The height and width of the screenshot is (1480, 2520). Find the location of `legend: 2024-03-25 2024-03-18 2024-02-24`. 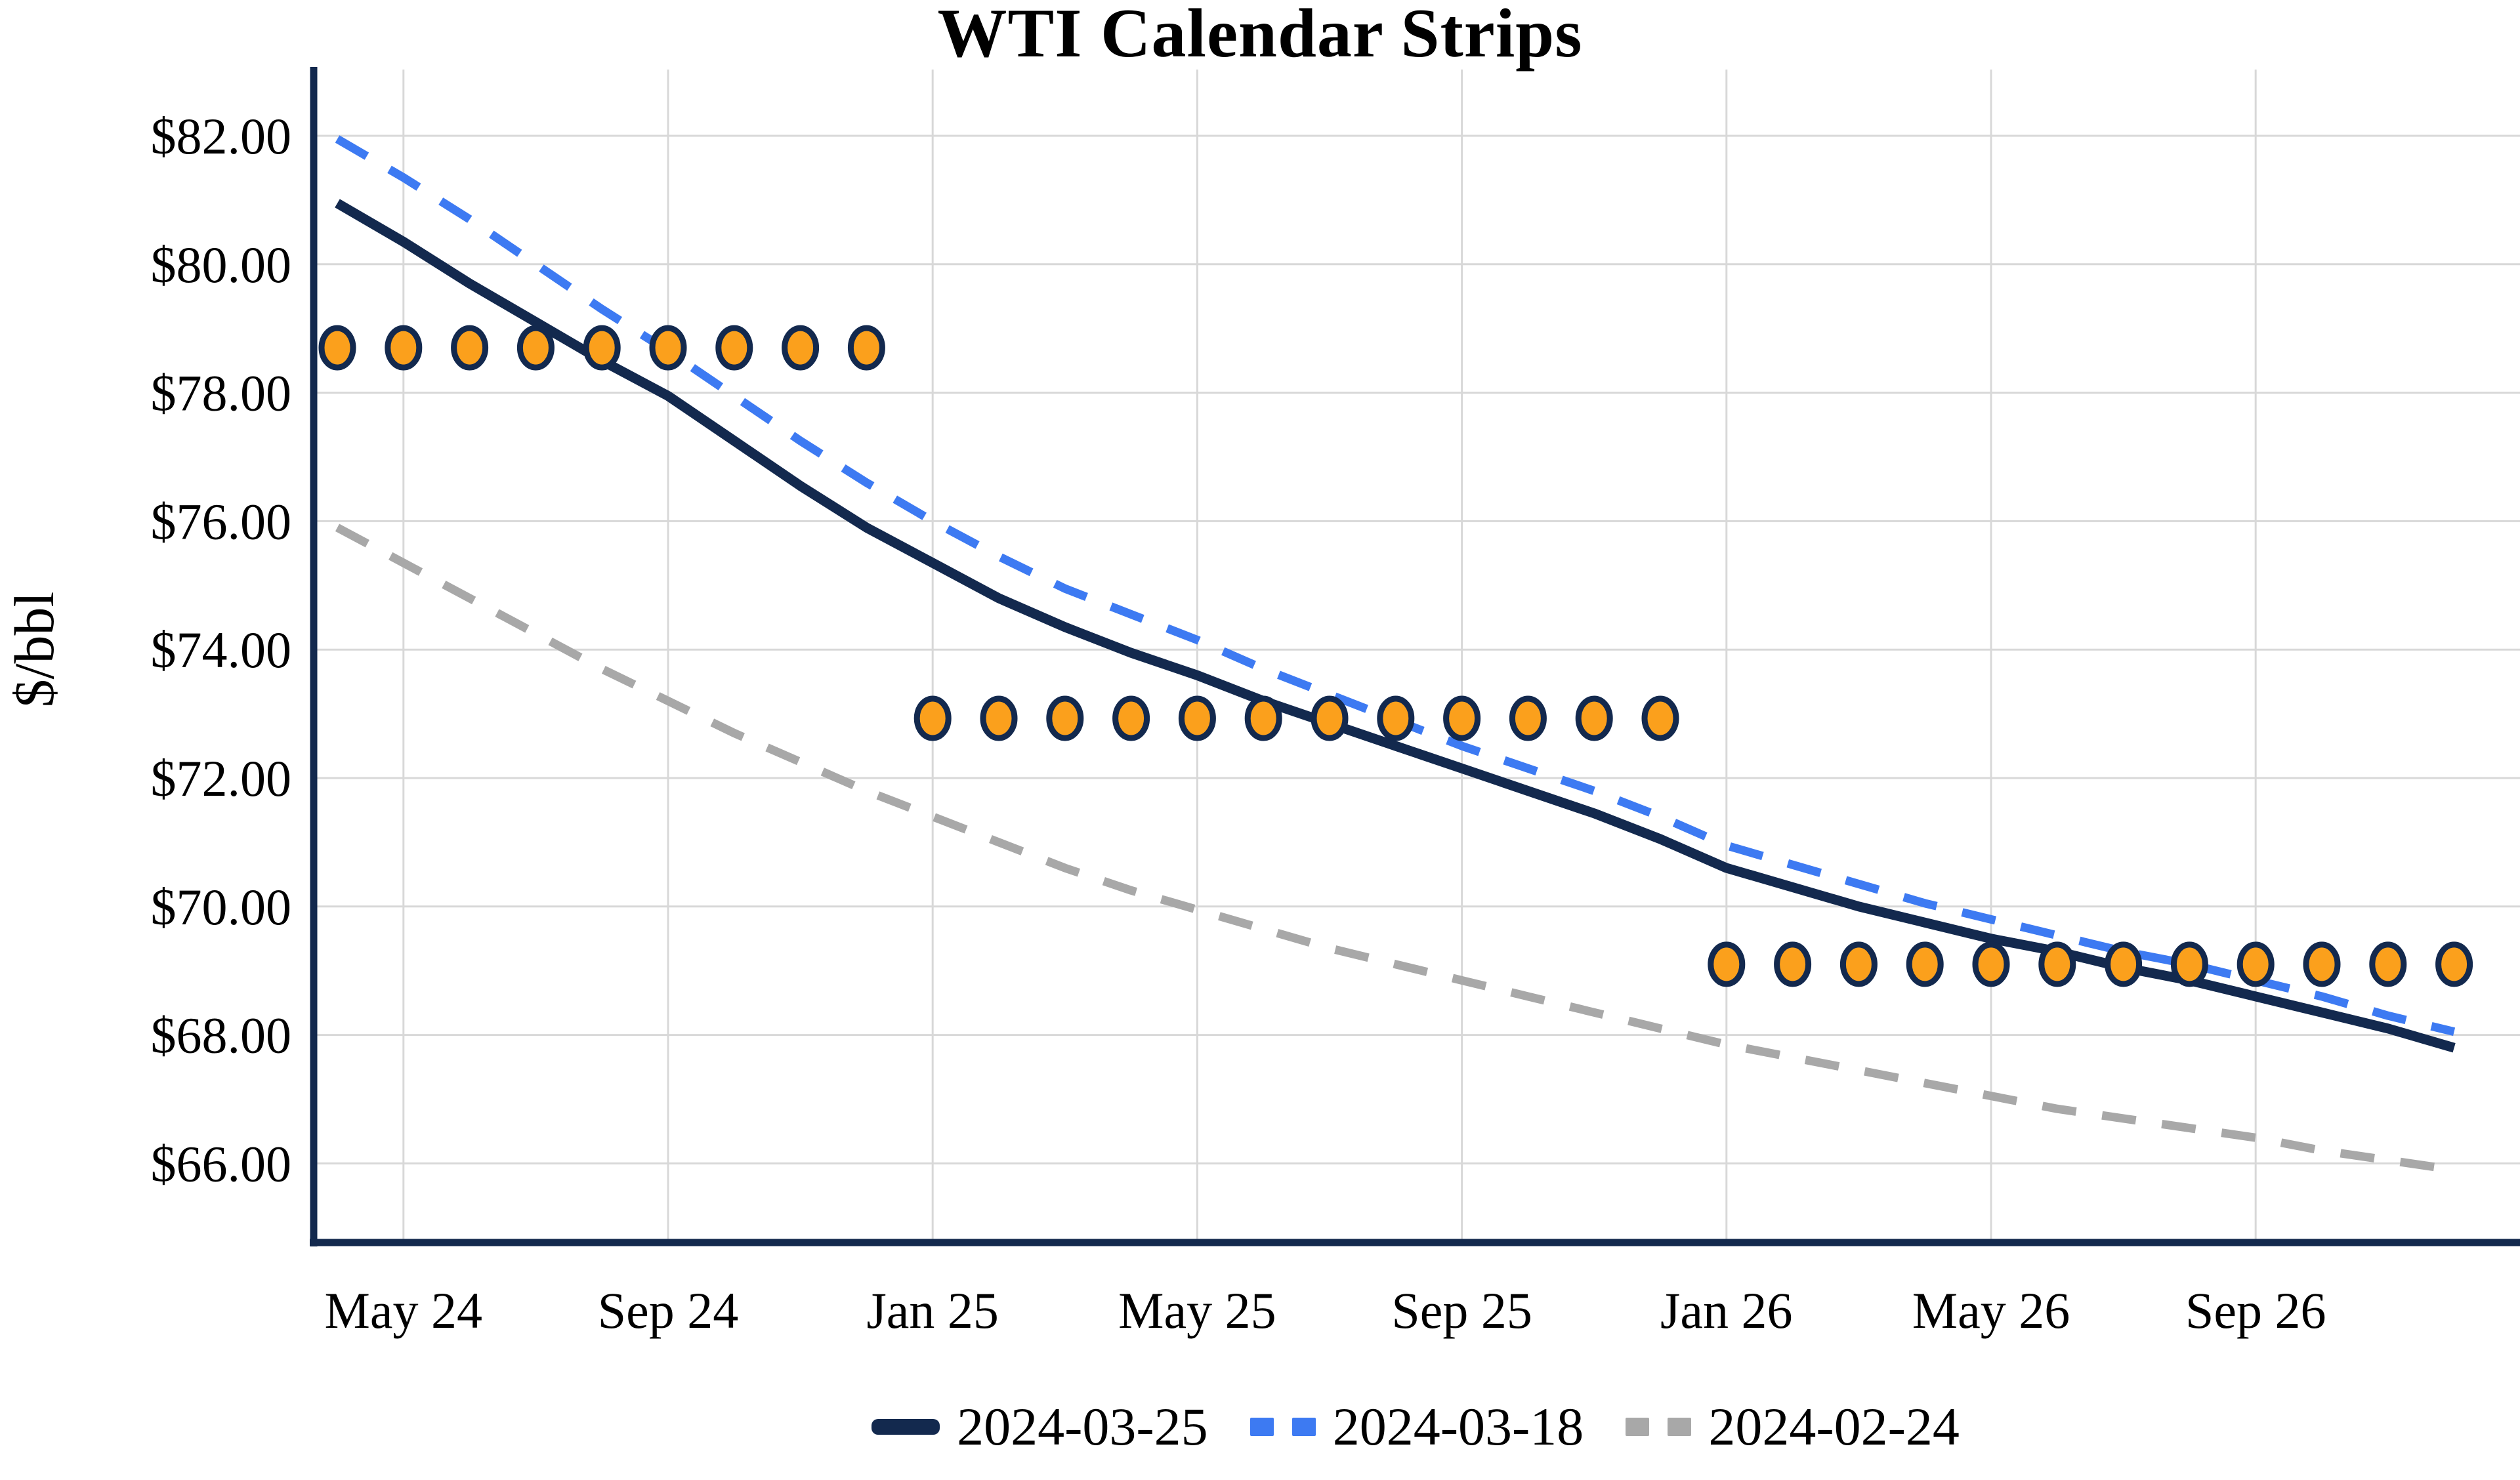

legend: 2024-03-25 2024-03-18 2024-02-24 is located at coordinates (1415, 1427).